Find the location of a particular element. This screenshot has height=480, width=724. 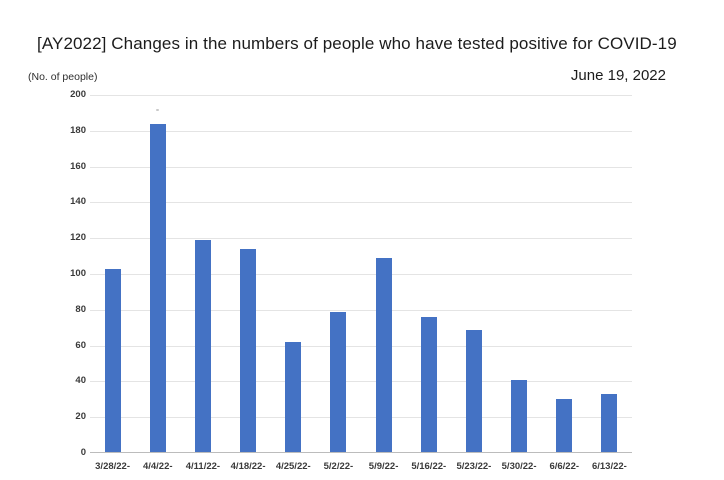

y-tick-label: 40 is located at coordinates (80, 381).